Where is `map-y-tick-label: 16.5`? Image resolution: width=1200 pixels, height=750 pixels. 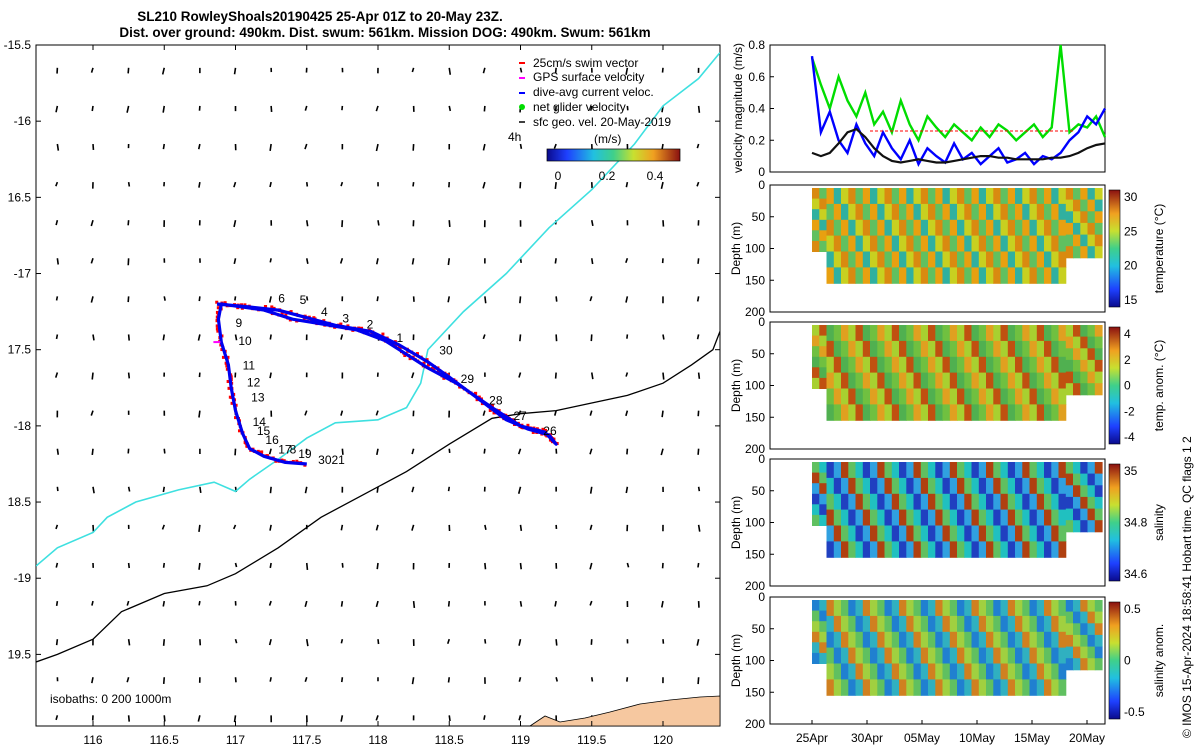 map-y-tick-label: 16.5 is located at coordinates (20, 197).